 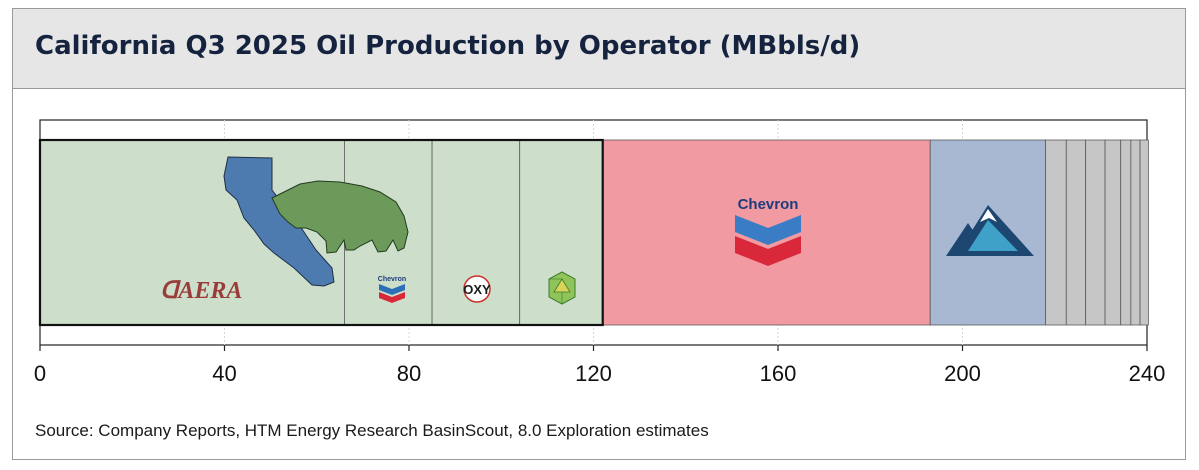 I want to click on california-bear-logo, so click(x=316, y=221).